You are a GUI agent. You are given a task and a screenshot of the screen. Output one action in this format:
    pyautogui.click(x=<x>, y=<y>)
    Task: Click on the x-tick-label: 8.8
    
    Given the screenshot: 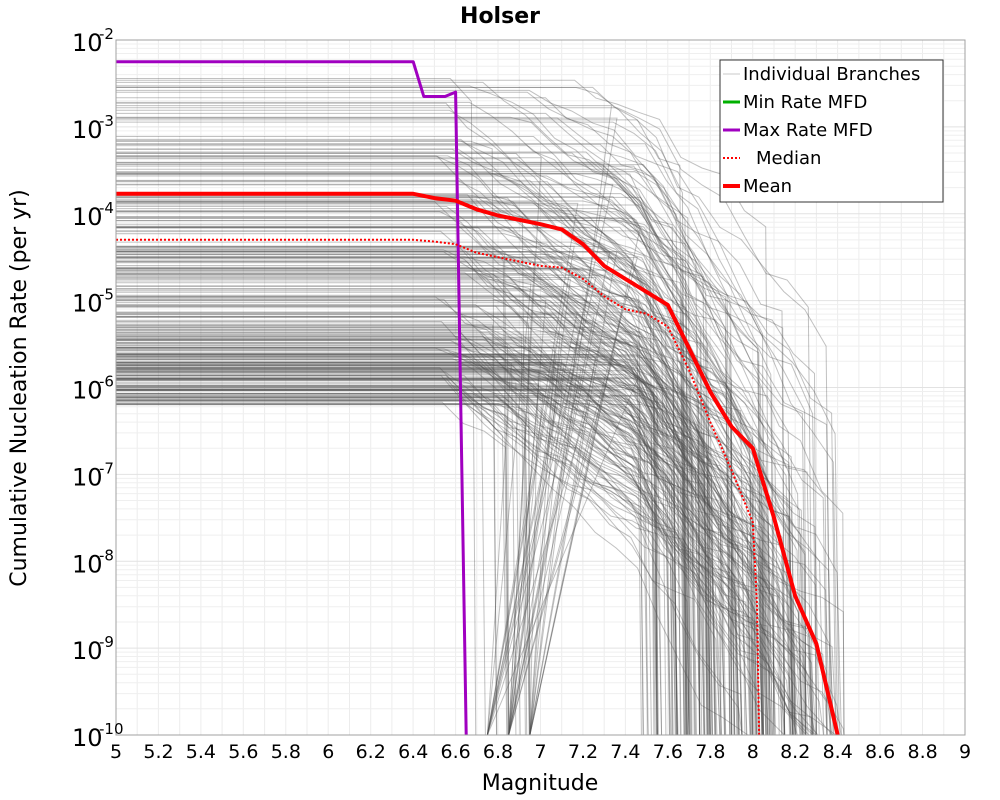 What is the action you would take?
    pyautogui.click(x=922, y=752)
    